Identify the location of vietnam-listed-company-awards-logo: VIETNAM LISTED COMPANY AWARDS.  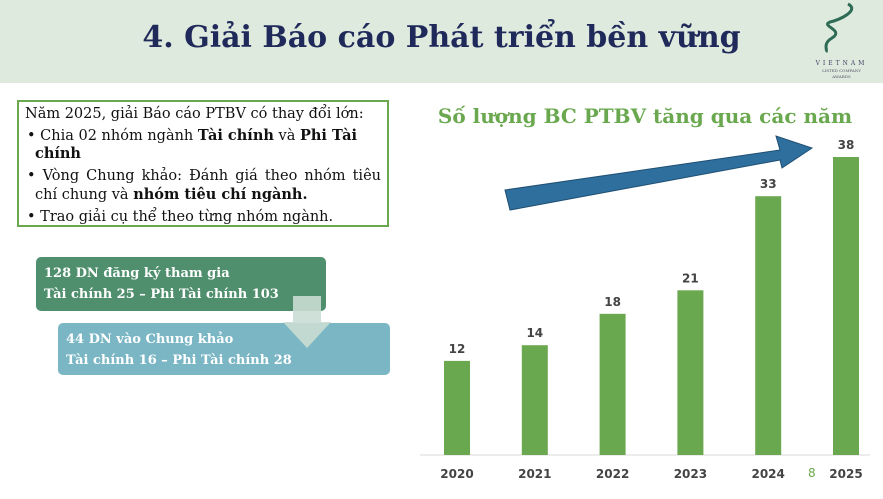
(841, 42).